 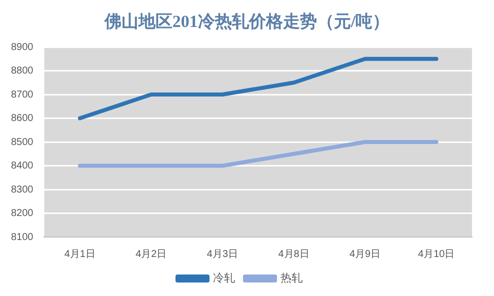 What do you see at coordinates (80, 254) in the screenshot?
I see `x-tick-label: 4月1日` at bounding box center [80, 254].